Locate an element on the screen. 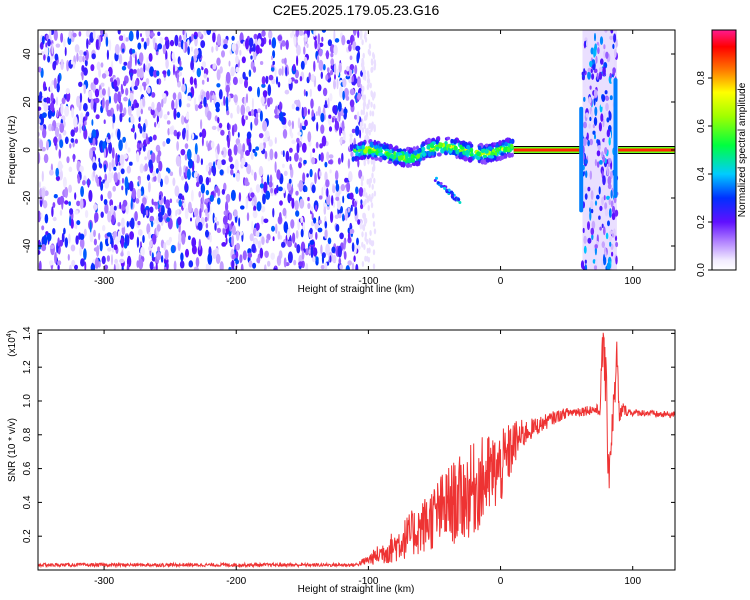 The image size is (750, 600). y-tick-label: 0.2 is located at coordinates (27, 536).